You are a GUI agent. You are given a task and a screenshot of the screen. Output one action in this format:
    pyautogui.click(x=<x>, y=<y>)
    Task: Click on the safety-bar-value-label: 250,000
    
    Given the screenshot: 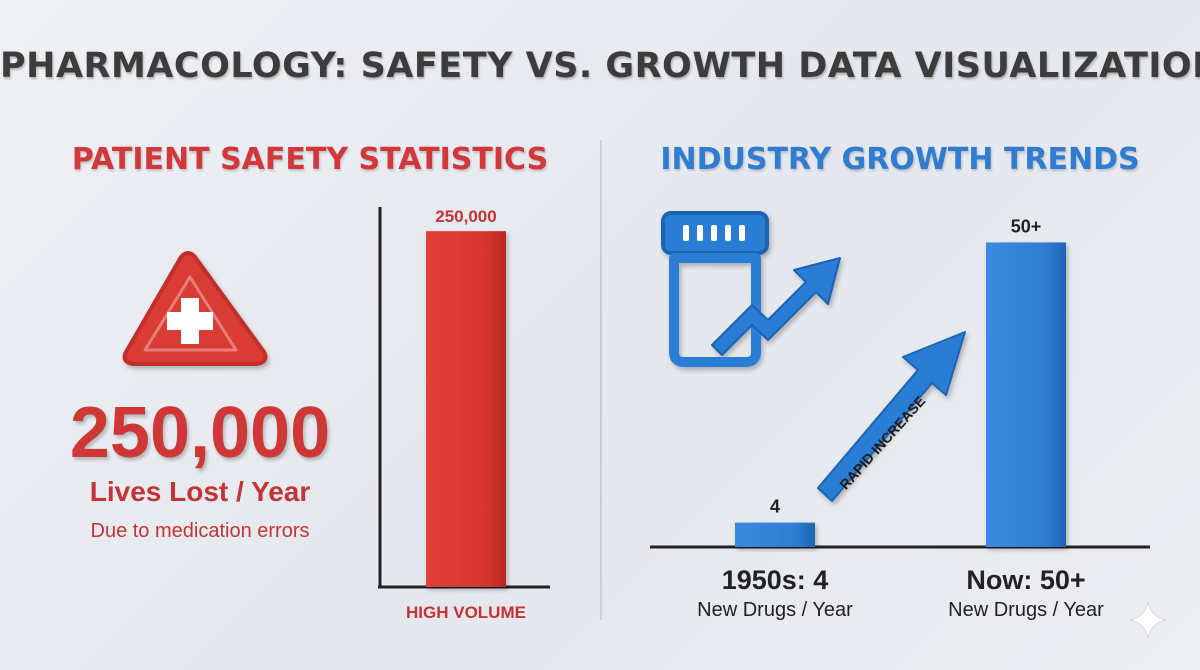 What is the action you would take?
    pyautogui.click(x=465, y=216)
    